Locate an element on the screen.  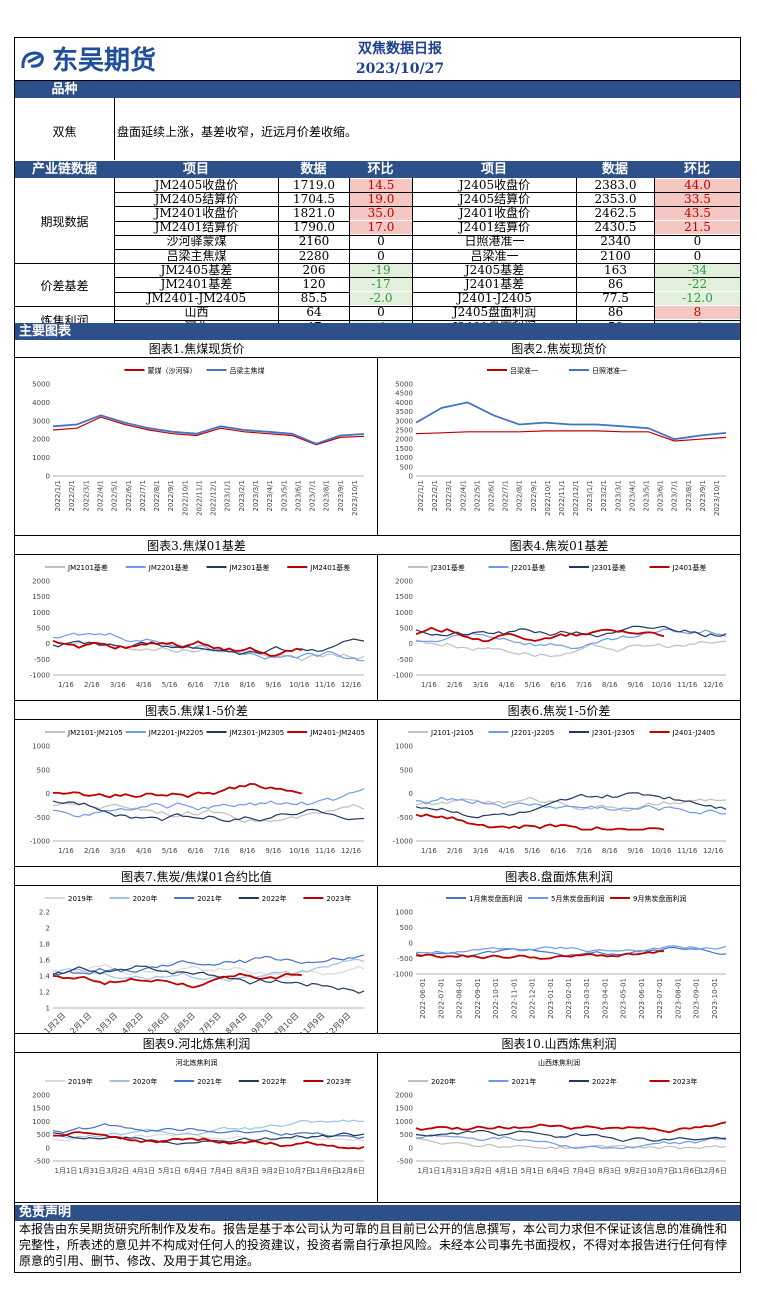
x-tick-label: 2022-11-01 is located at coordinates (514, 998).